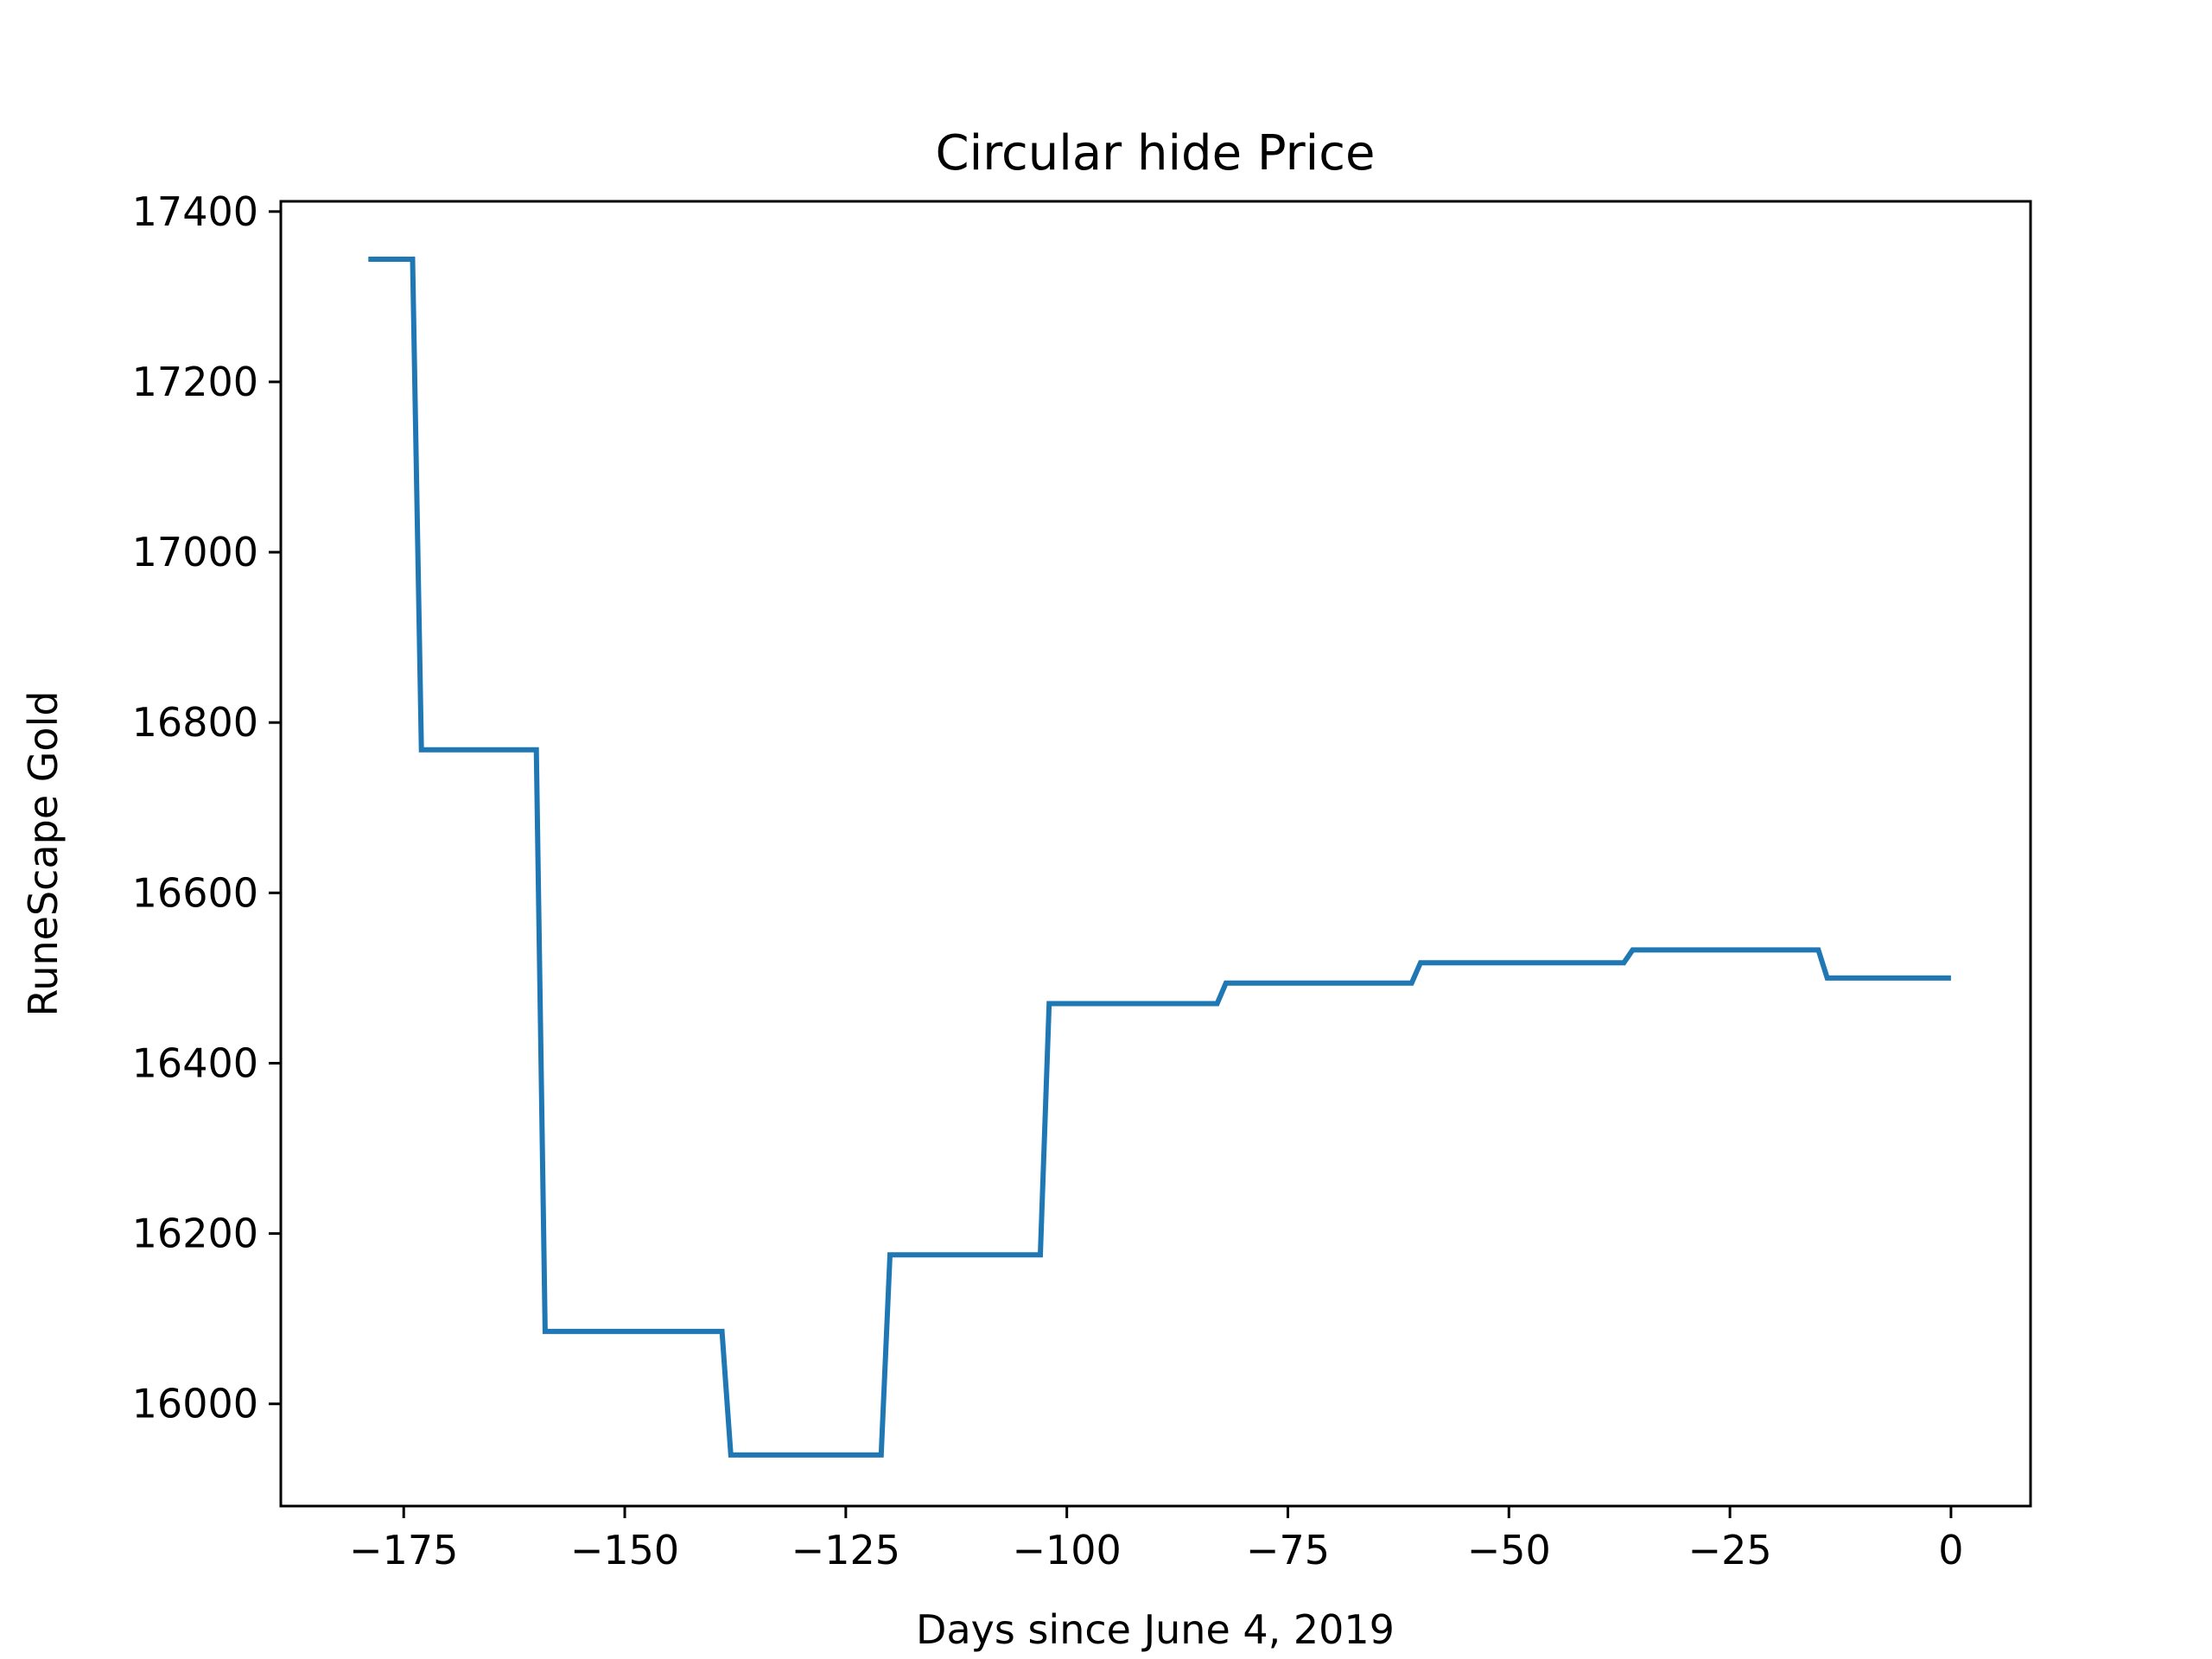 The width and height of the screenshot is (2212, 1659). I want to click on y-tick-label: 16200, so click(195, 1234).